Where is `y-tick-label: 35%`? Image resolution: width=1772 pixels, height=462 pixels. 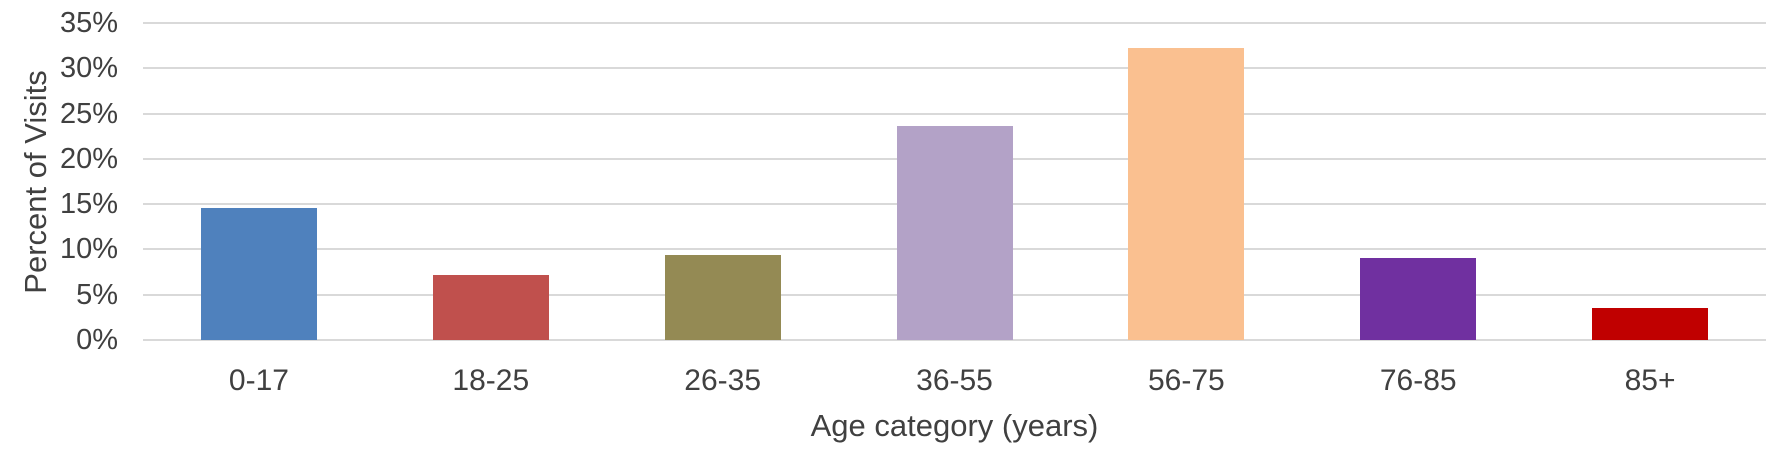 y-tick-label: 35% is located at coordinates (88, 23).